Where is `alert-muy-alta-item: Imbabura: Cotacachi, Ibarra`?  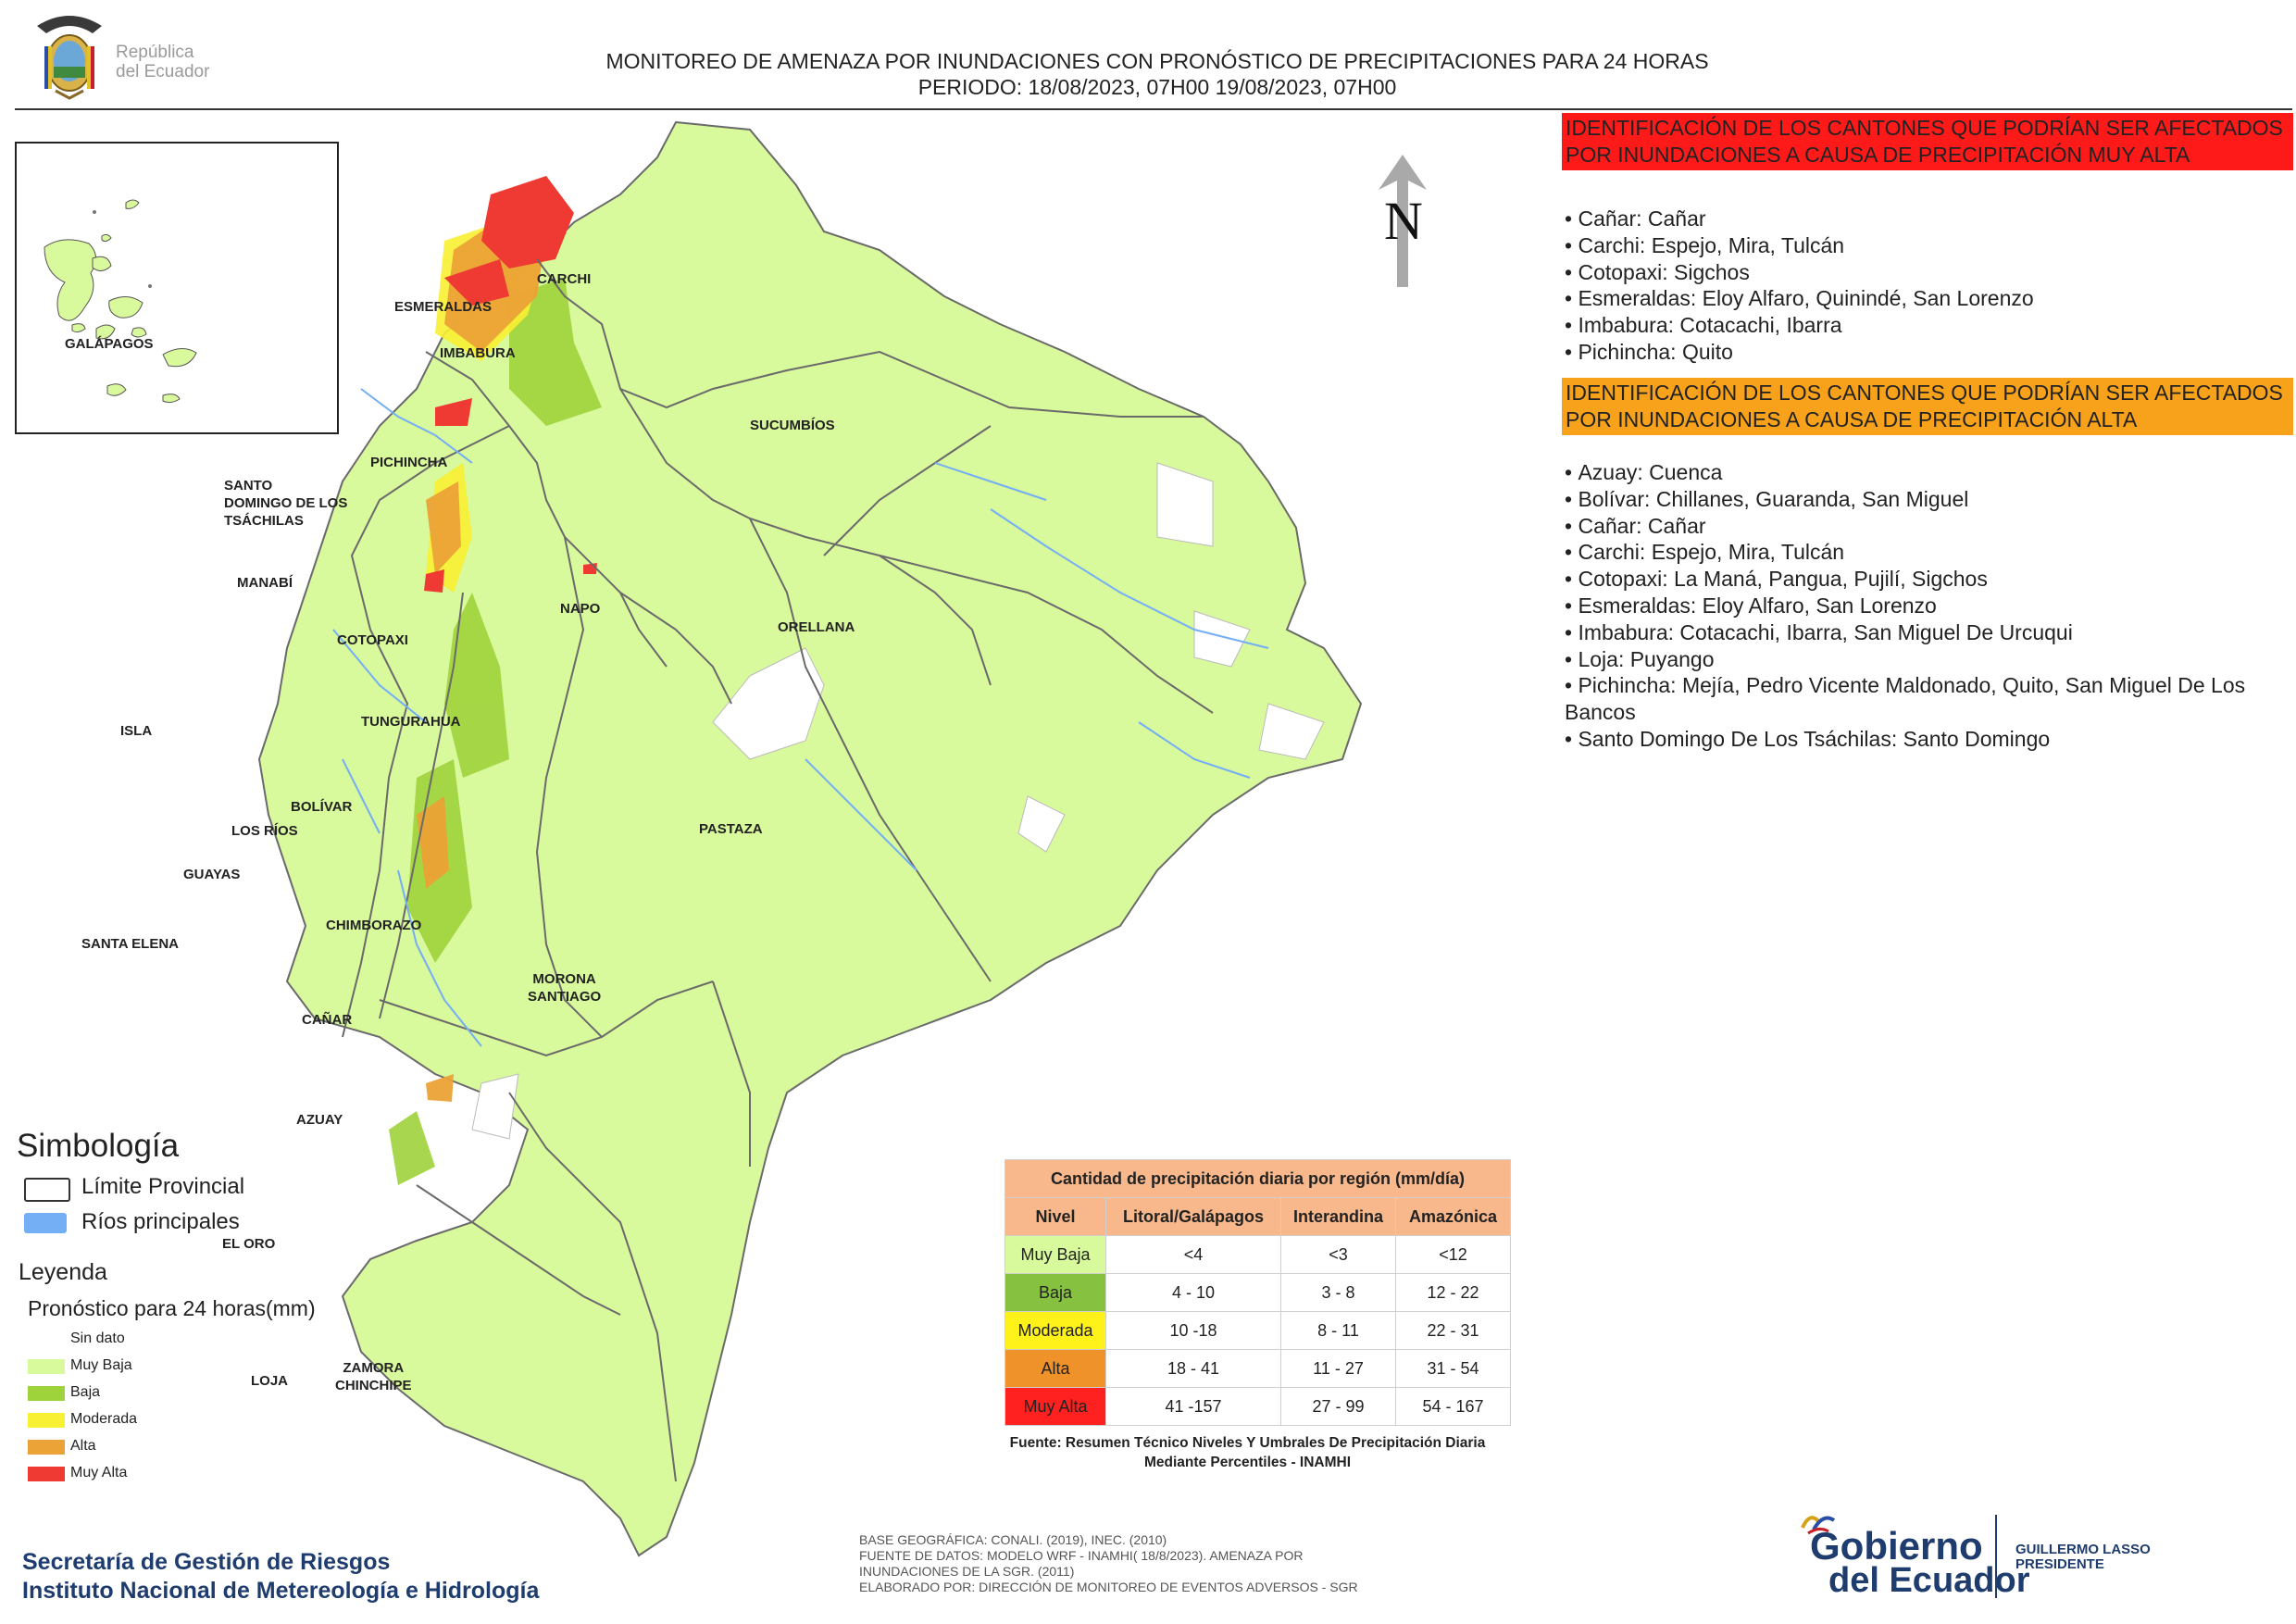 alert-muy-alta-item: Imbabura: Cotacachi, Ibarra is located at coordinates (1926, 325).